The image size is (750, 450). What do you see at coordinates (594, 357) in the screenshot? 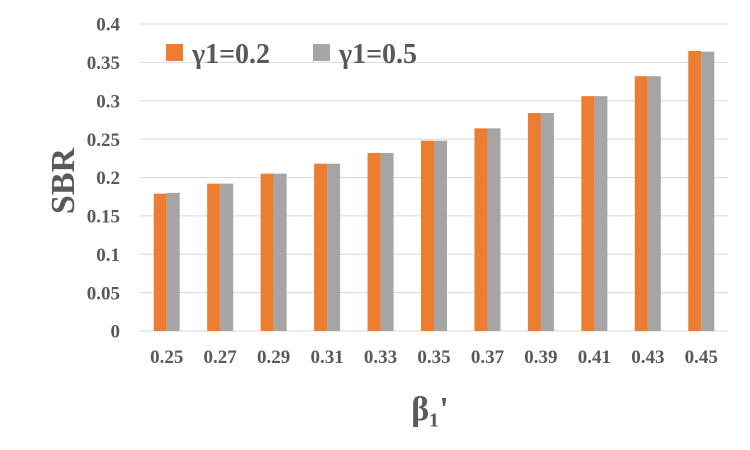
I see `x-tick-label: 0.41` at bounding box center [594, 357].